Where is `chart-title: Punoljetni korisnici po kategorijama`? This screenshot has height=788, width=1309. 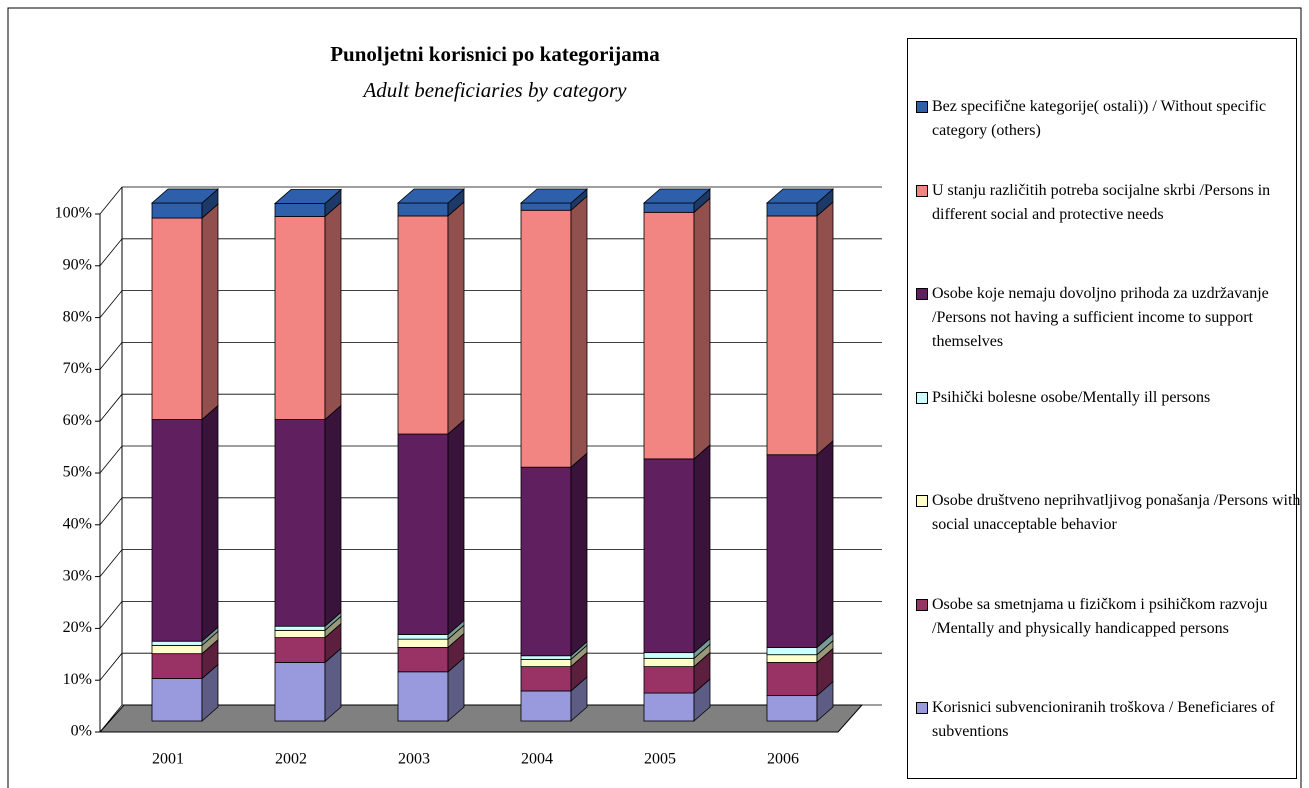
chart-title: Punoljetni korisnici po kategorijama is located at coordinates (495, 54).